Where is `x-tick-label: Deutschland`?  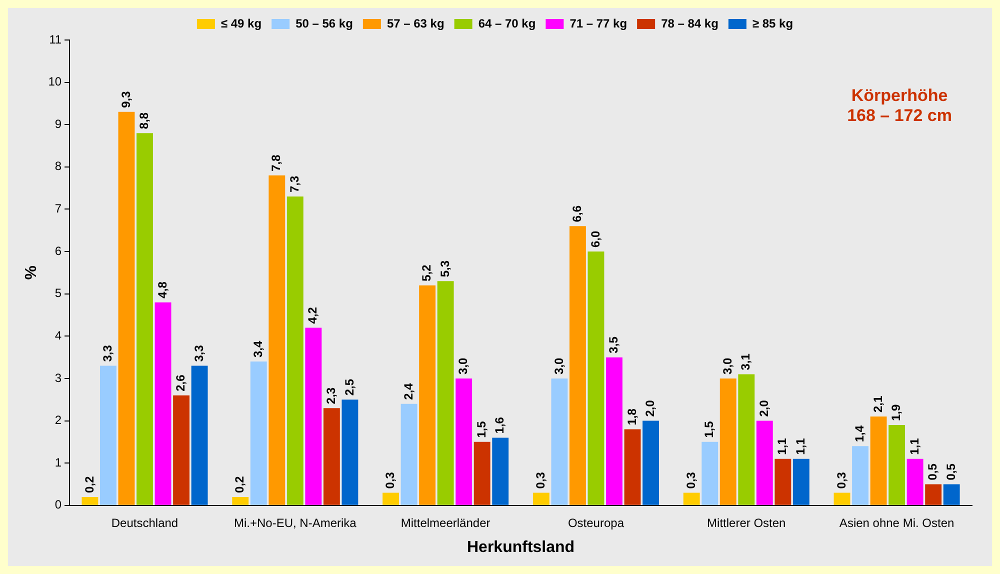 x-tick-label: Deutschland is located at coordinates (144, 523).